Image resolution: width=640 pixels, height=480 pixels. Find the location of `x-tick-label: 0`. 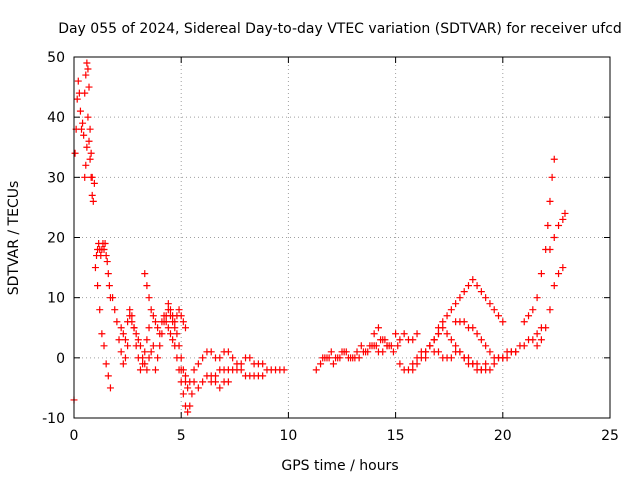

x-tick-label: 0 is located at coordinates (74, 436).